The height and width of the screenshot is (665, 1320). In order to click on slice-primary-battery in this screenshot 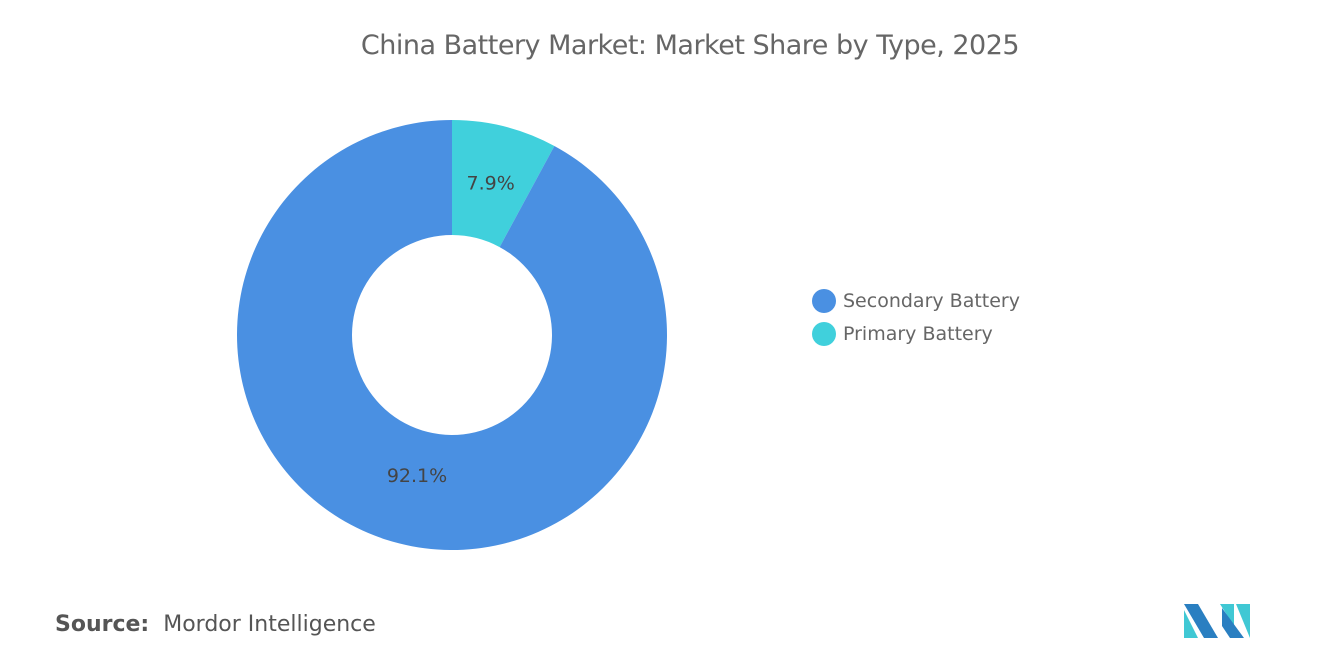, I will do `click(503, 184)`.